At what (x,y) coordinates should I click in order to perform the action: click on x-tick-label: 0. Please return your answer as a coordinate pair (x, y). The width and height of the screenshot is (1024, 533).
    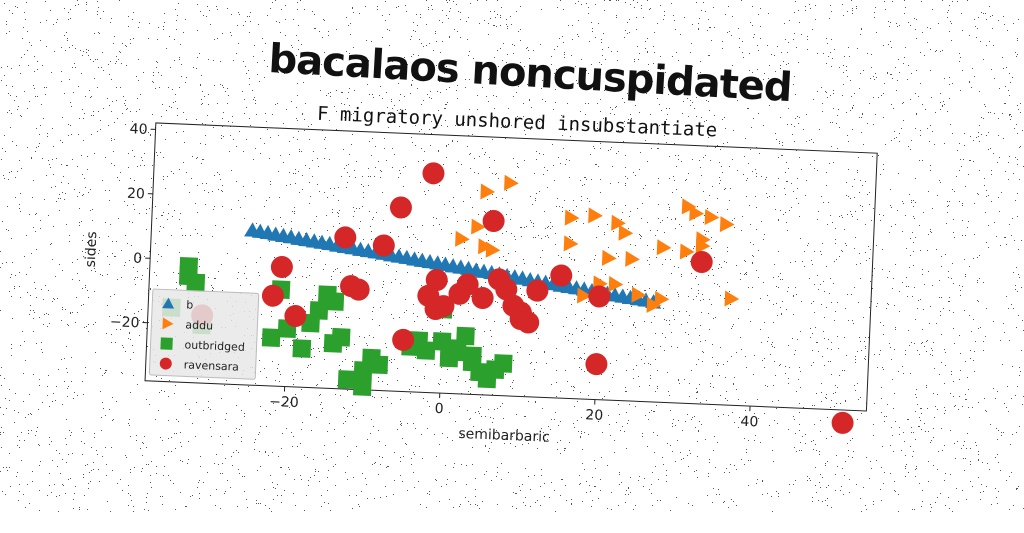
    Looking at the image, I should click on (439, 409).